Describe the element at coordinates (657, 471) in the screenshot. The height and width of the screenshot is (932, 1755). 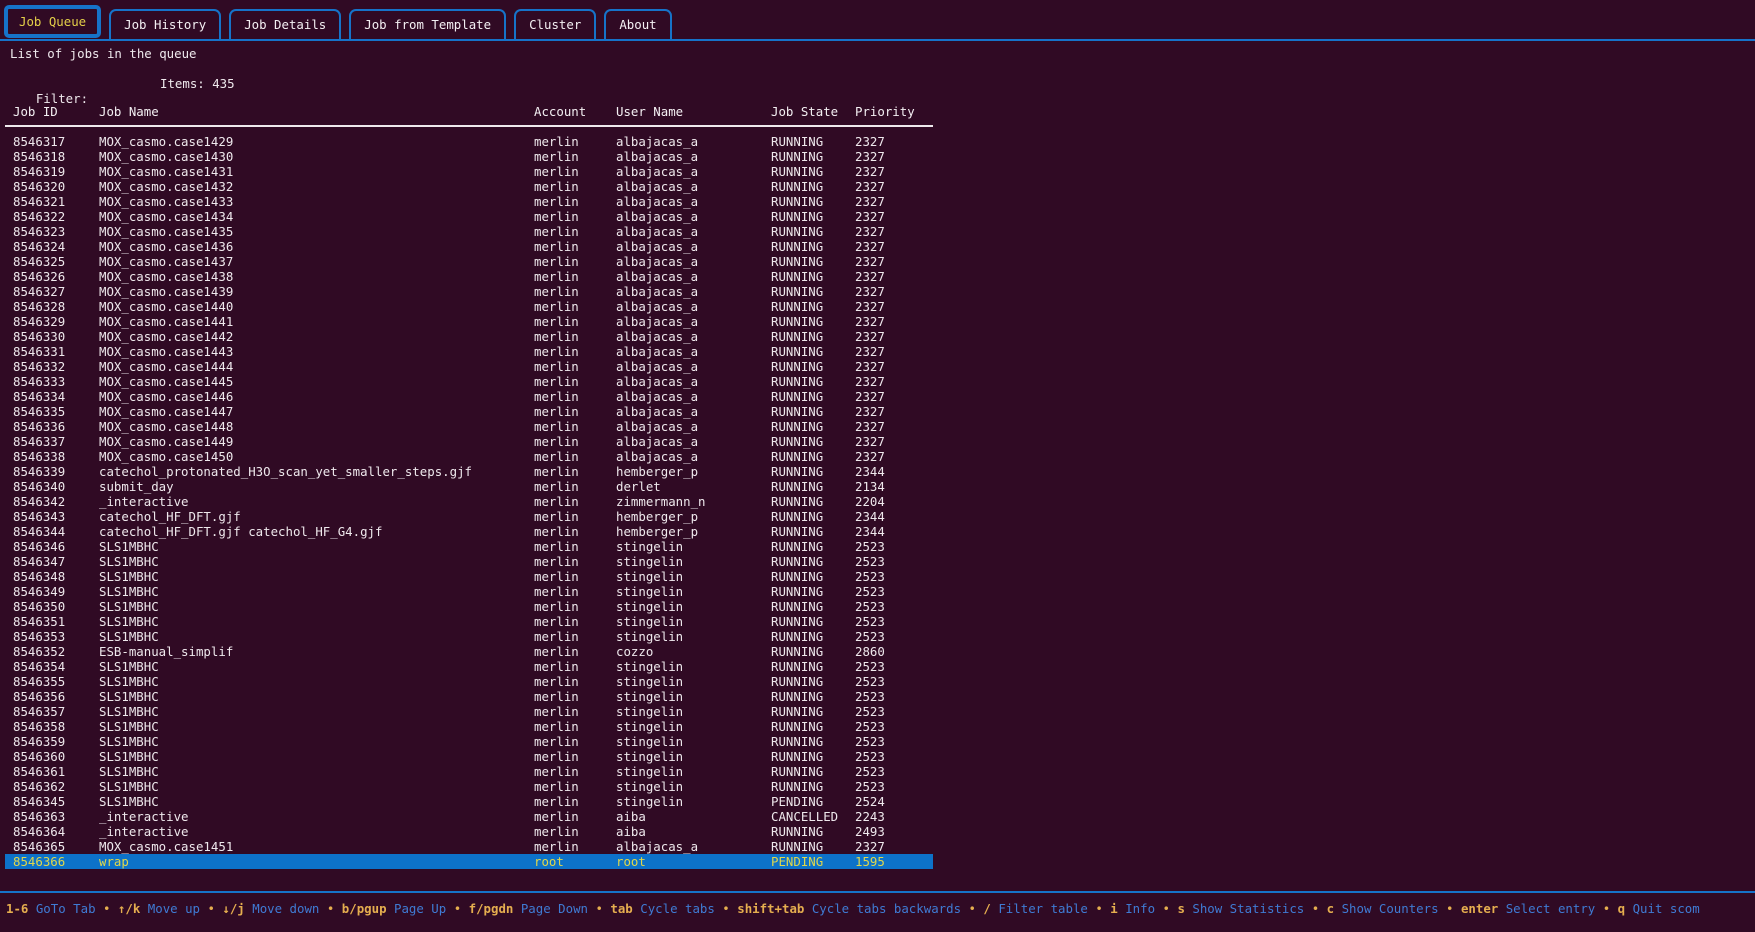
I see `table-cell: hemberger_p` at that location.